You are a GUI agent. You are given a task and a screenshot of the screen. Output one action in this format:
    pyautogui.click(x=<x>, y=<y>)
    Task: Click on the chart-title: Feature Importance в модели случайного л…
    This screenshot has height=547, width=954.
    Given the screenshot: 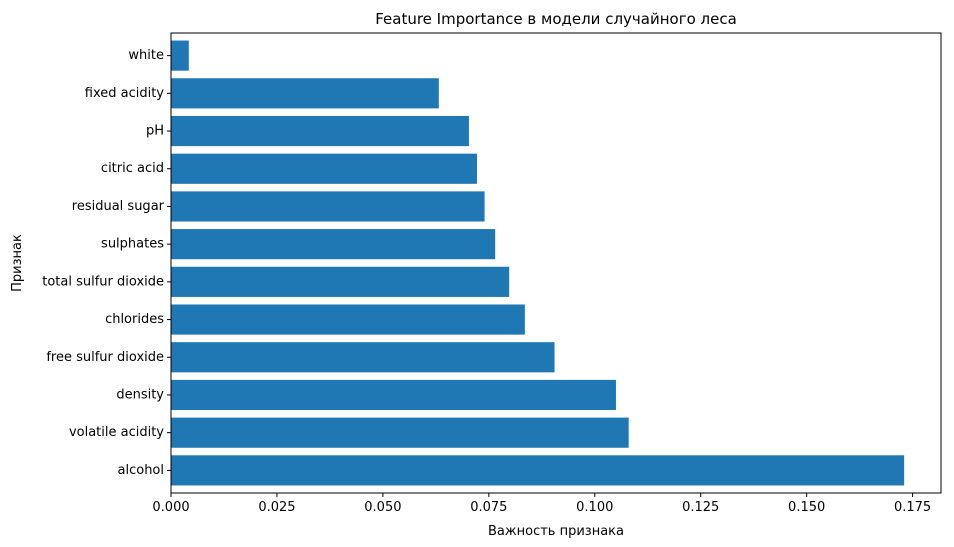 What is the action you would take?
    pyautogui.click(x=556, y=19)
    